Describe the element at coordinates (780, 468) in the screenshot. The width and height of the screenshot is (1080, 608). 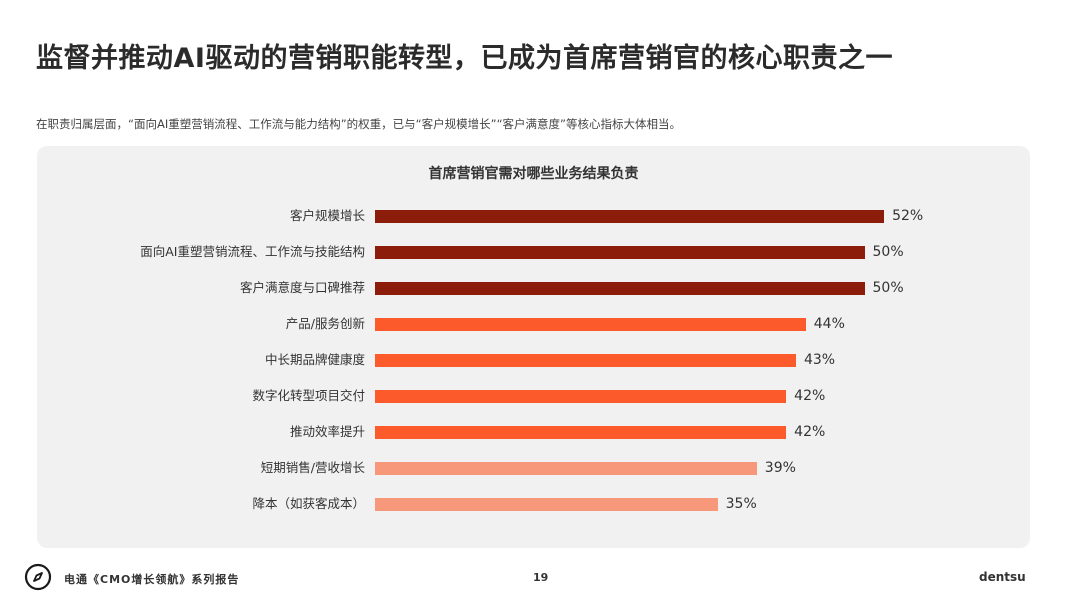
I see `bar-value-label: 39%` at that location.